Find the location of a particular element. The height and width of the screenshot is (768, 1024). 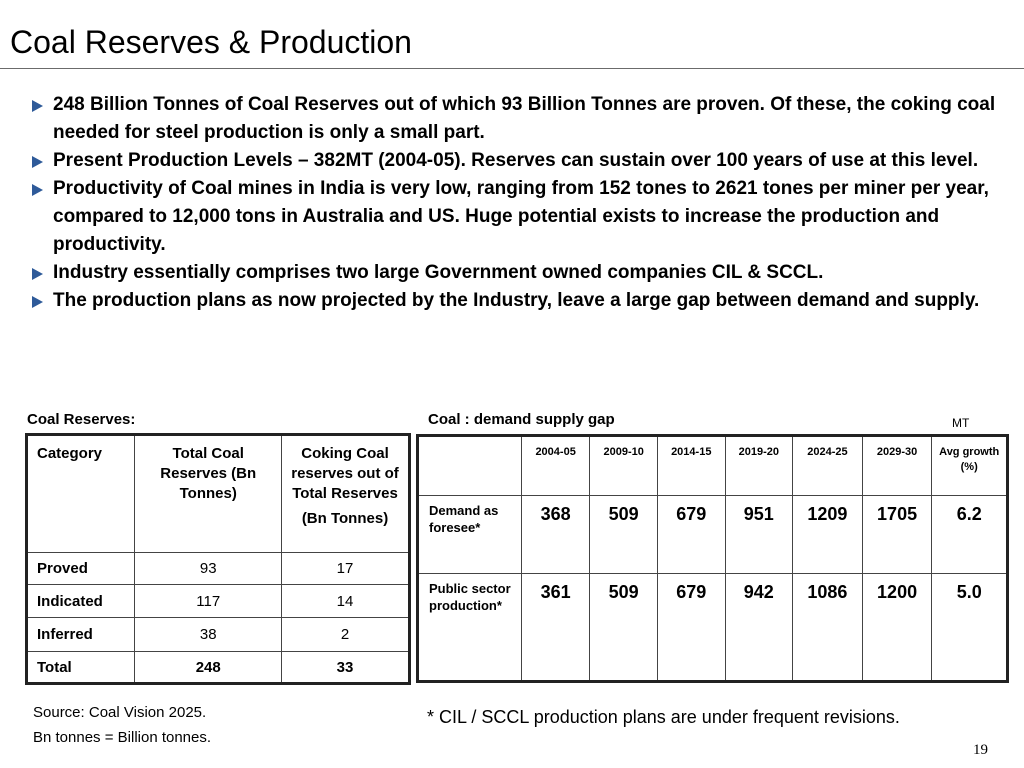

title-divider is located at coordinates (512, 68).